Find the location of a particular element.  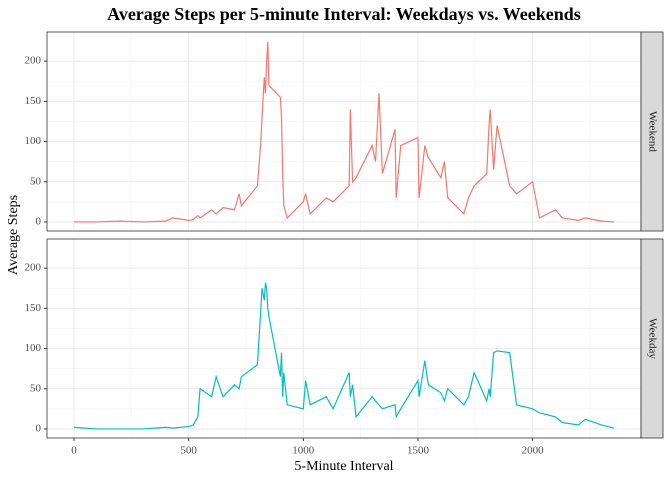

x-tick-label: 1500 is located at coordinates (418, 451).